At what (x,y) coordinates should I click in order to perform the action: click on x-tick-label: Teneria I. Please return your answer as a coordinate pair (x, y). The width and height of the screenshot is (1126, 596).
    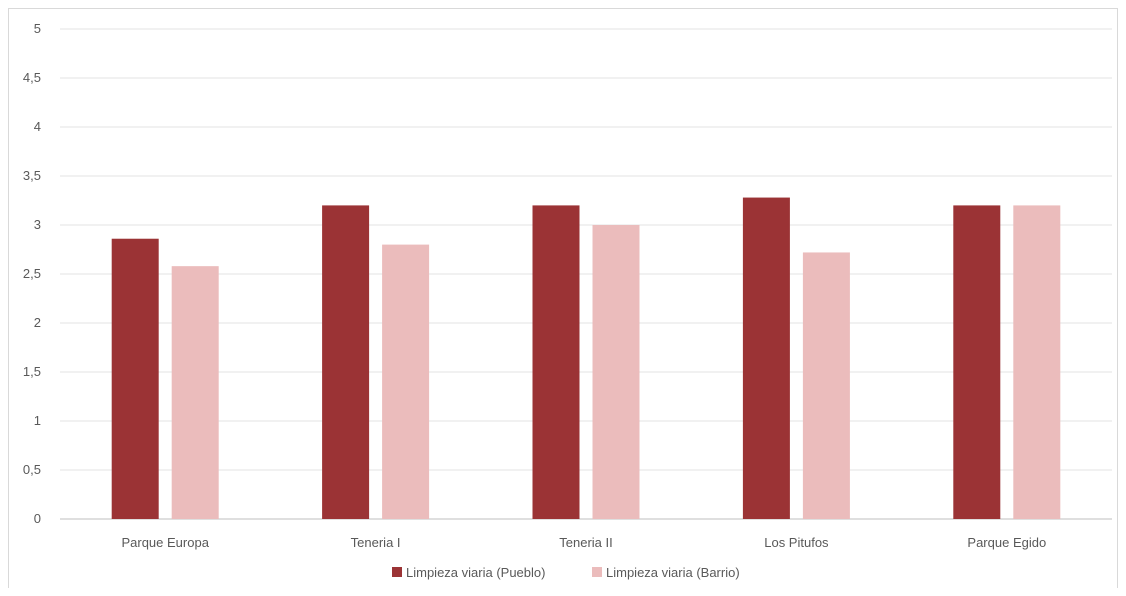
    Looking at the image, I should click on (376, 542).